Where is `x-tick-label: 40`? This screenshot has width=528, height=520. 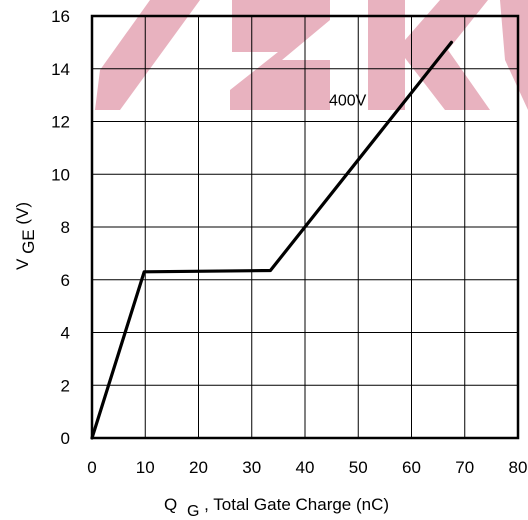 x-tick-label: 40 is located at coordinates (305, 467).